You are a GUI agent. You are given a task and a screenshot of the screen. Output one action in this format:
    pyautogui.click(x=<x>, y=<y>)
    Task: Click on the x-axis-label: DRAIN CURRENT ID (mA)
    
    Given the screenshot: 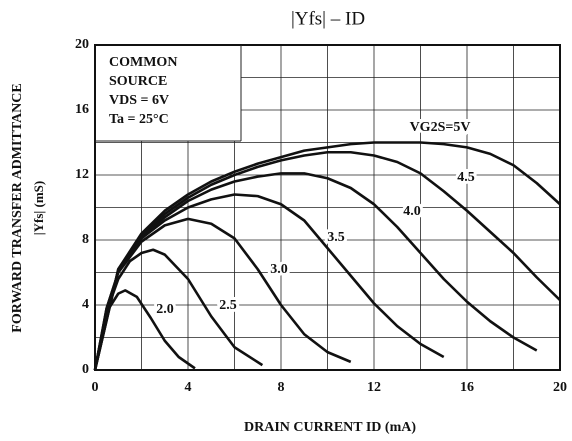 What is the action you would take?
    pyautogui.click(x=330, y=427)
    